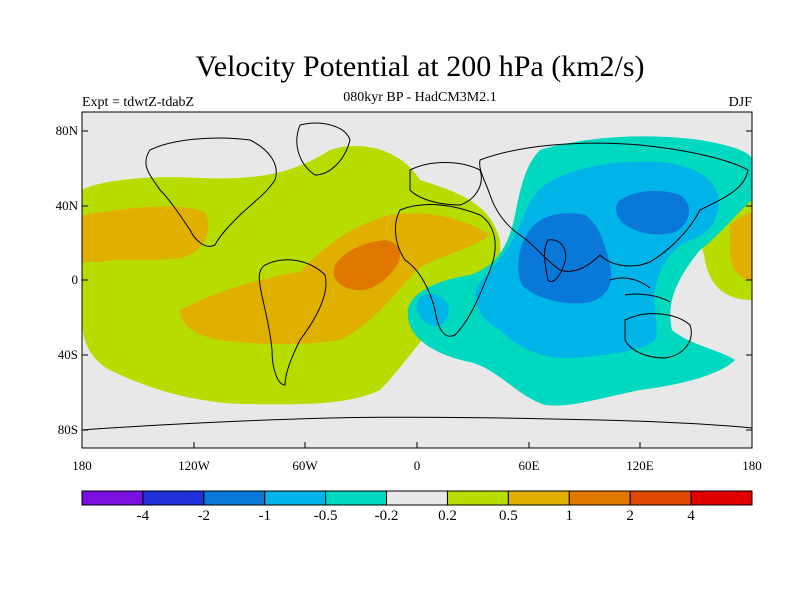 This screenshot has width=800, height=600. What do you see at coordinates (529, 465) in the screenshot?
I see `lon-label-60e: 60E` at bounding box center [529, 465].